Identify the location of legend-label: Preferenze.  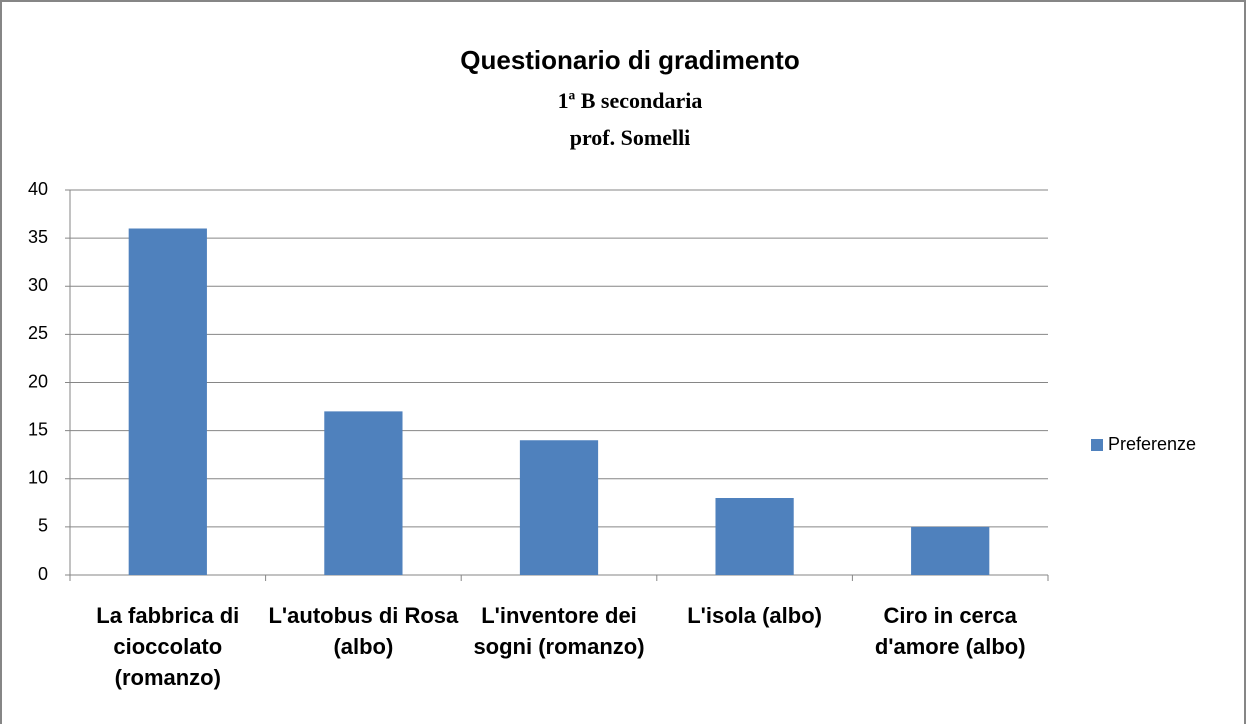
(1152, 444).